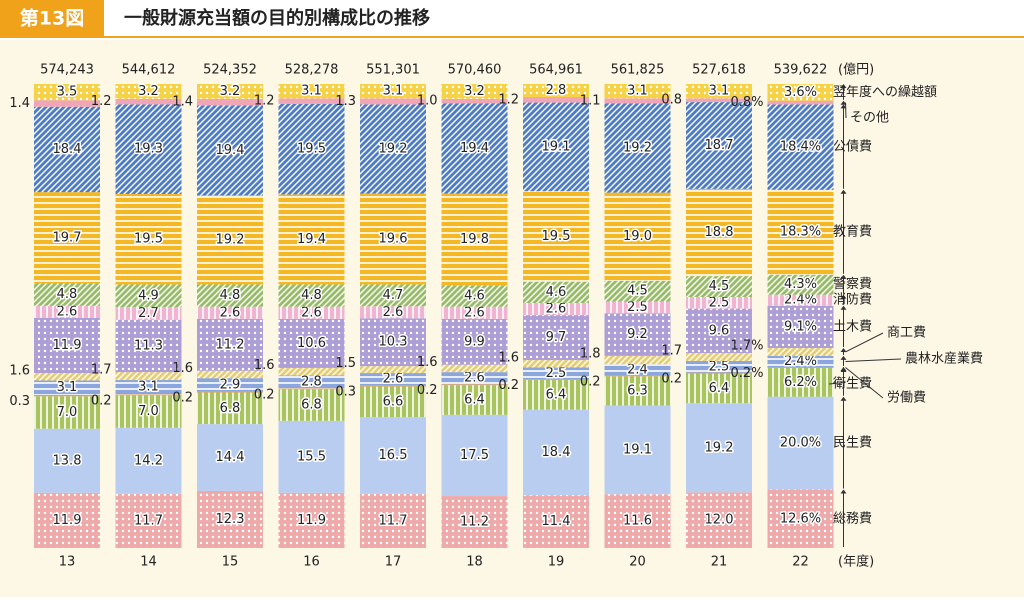 The width and height of the screenshot is (1024, 601). What do you see at coordinates (393, 148) in the screenshot?
I see `segment-label: 19.2` at bounding box center [393, 148].